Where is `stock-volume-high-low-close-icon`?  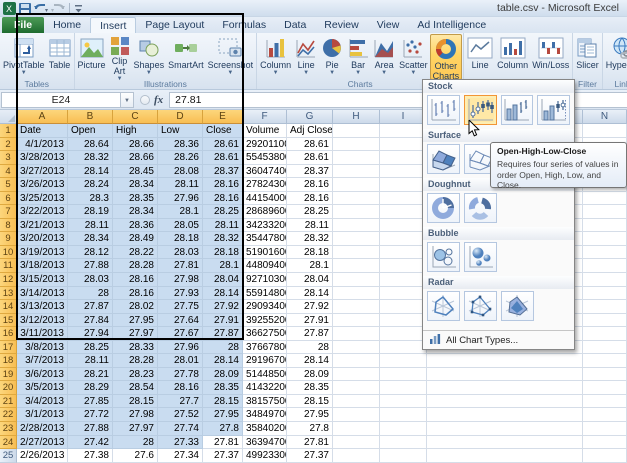 stock-volume-high-low-close-icon is located at coordinates (517, 110).